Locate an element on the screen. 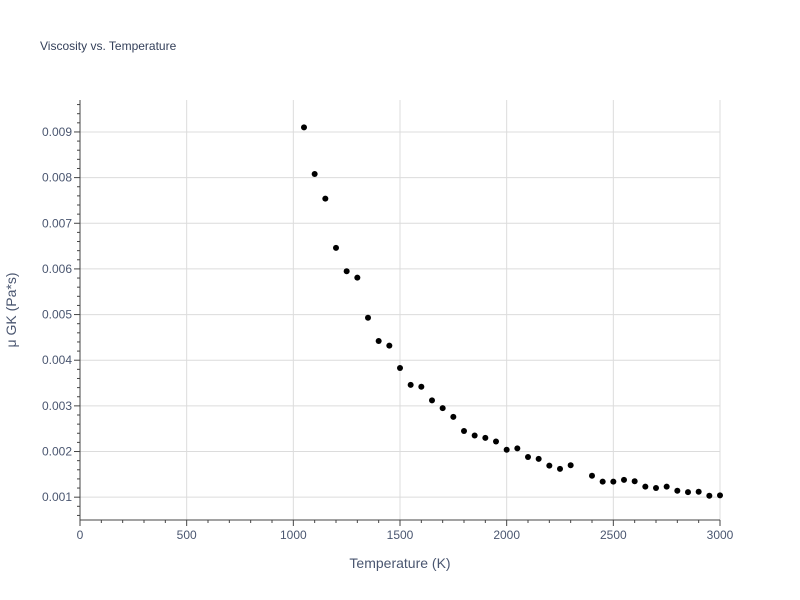  y-axis-title: μ GK (Pa*s) is located at coordinates (11, 310).